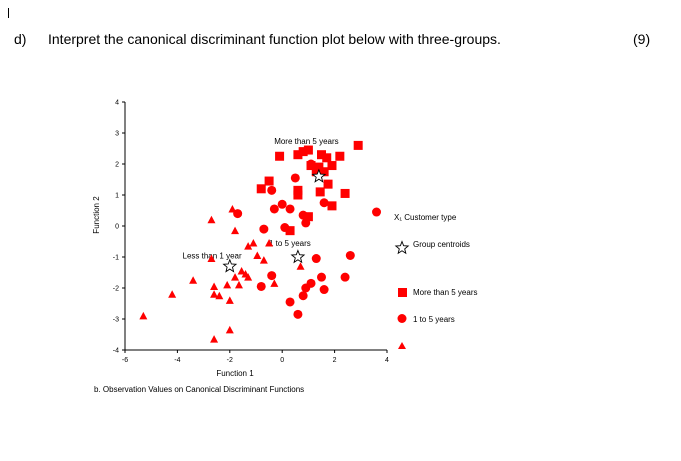 The image size is (681, 461). I want to click on legend-square-icon, so click(402, 292).